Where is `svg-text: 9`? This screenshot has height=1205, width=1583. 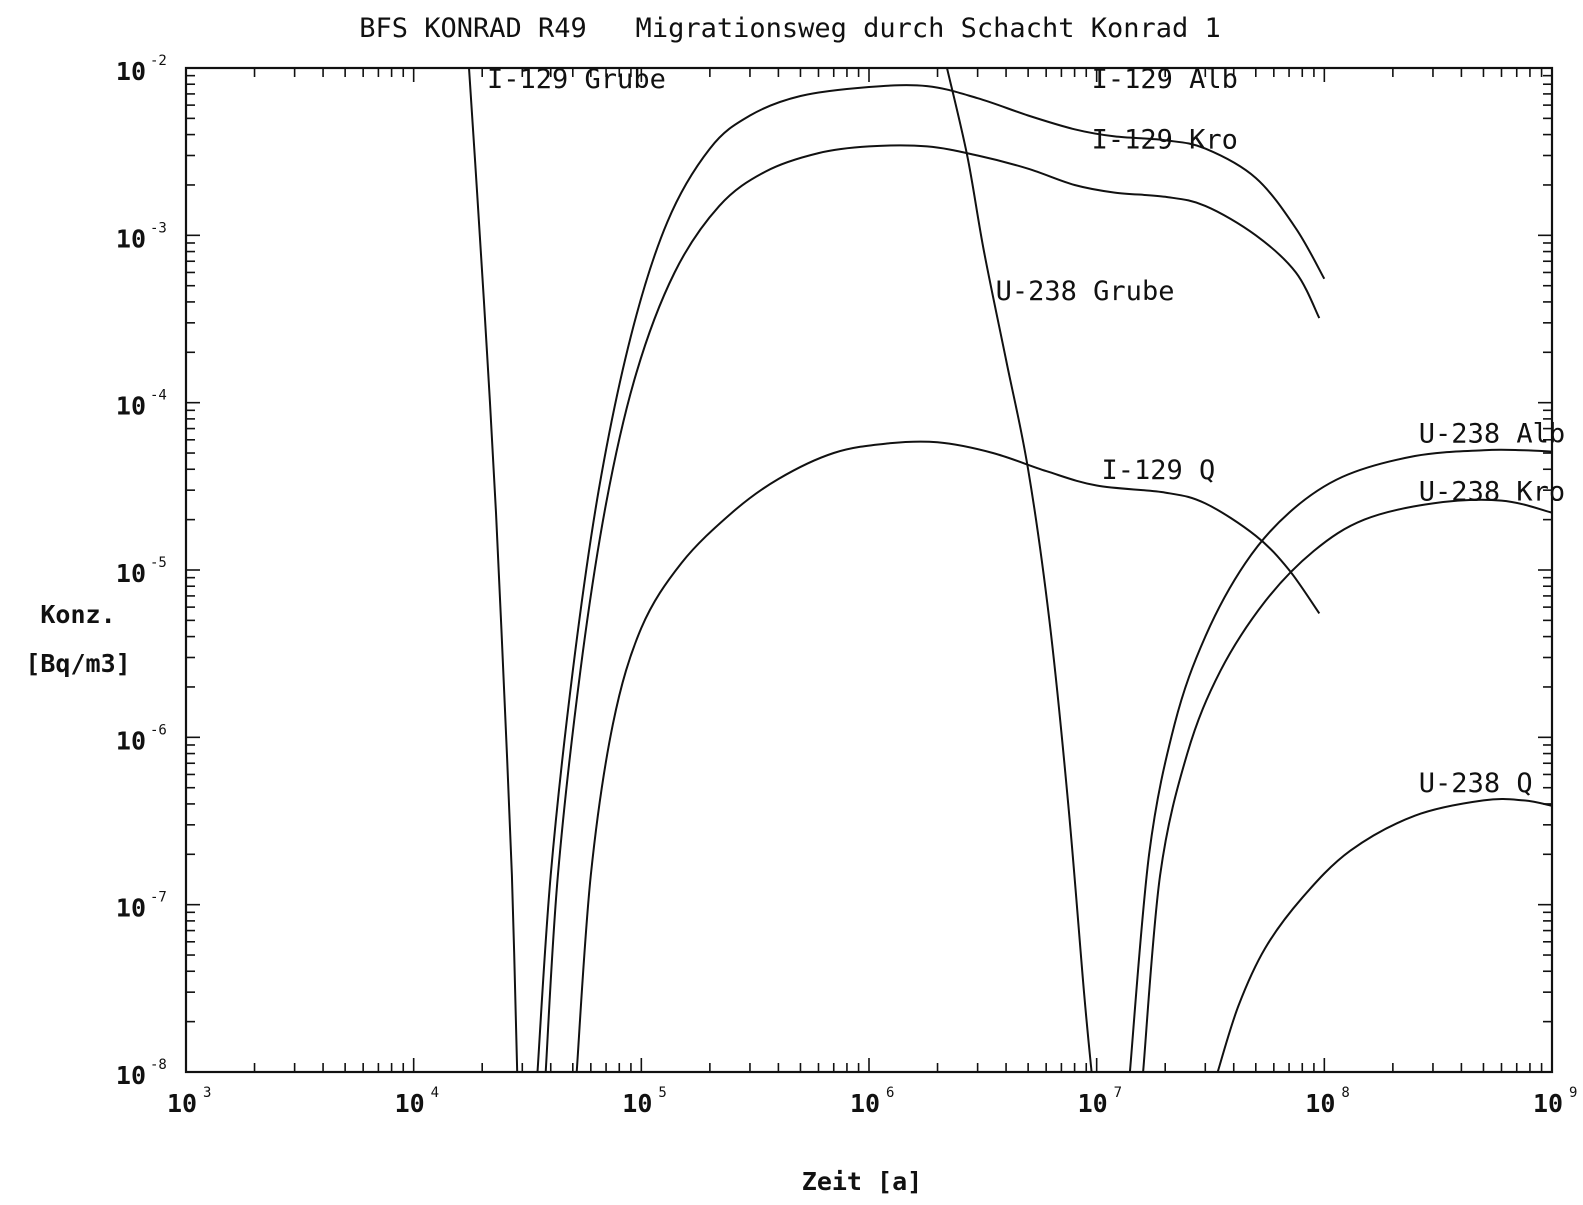
svg-text: 9 is located at coordinates (1573, 1093).